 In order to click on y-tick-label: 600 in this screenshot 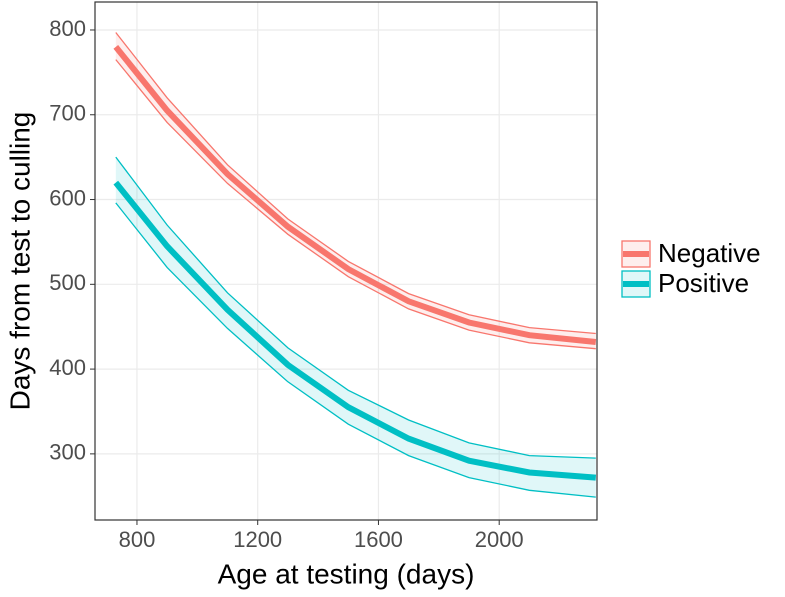, I will do `click(67, 197)`.